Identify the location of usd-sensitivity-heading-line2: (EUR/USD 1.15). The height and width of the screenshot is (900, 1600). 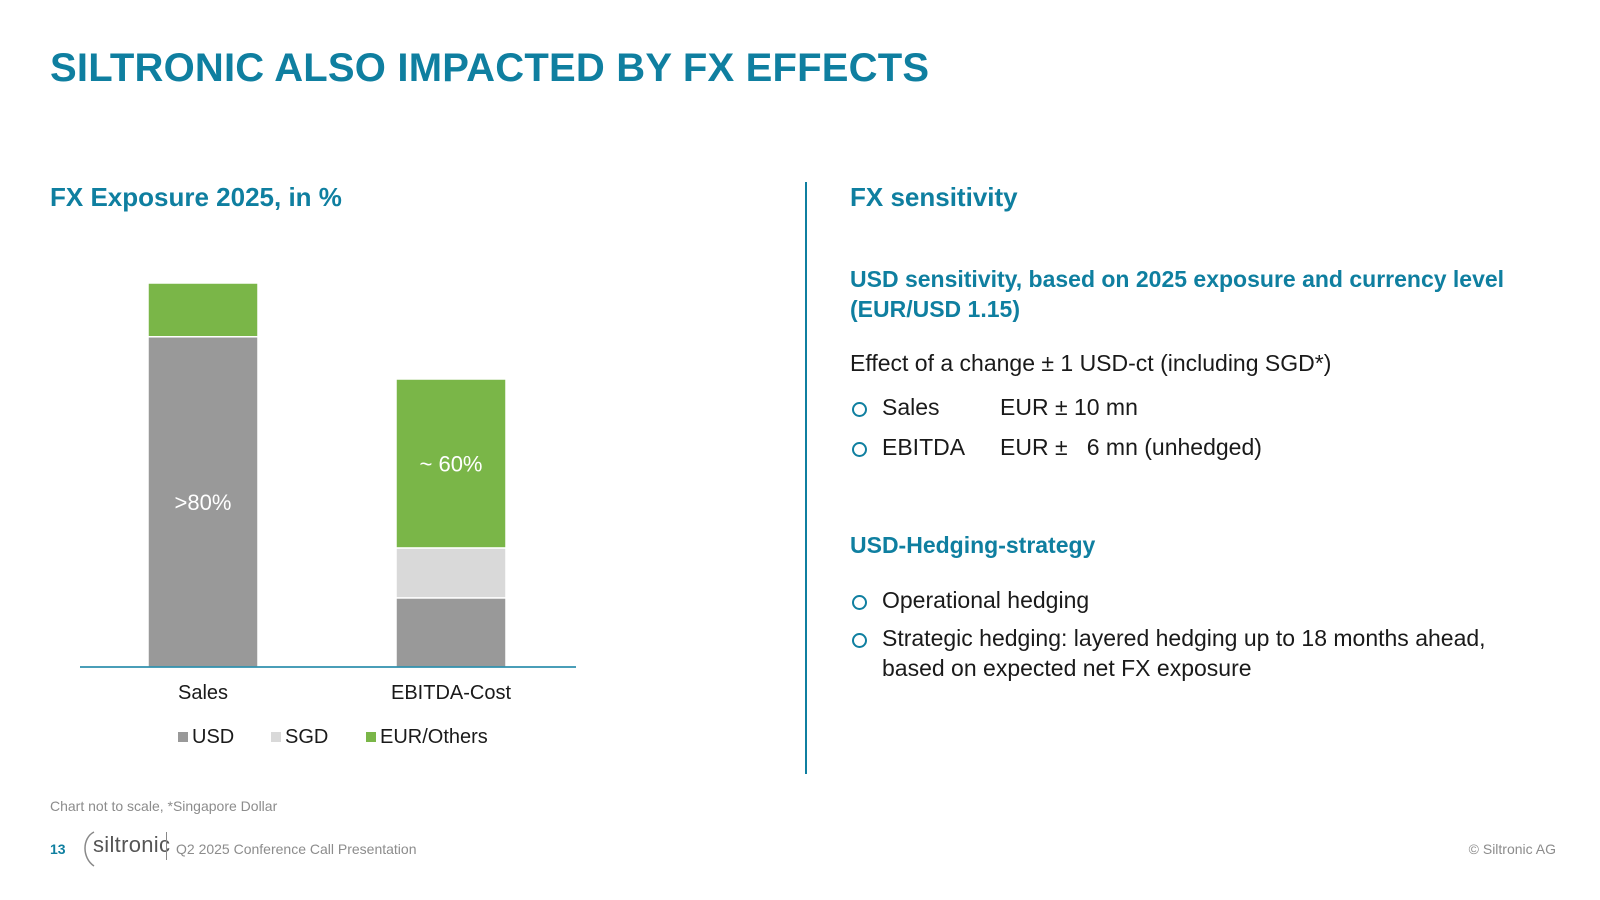
(935, 309).